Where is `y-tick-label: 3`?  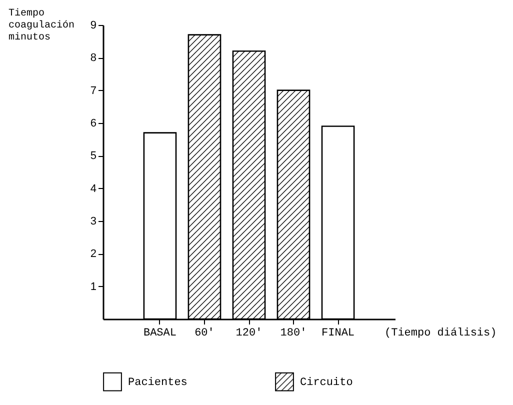
y-tick-label: 3 is located at coordinates (93, 222).